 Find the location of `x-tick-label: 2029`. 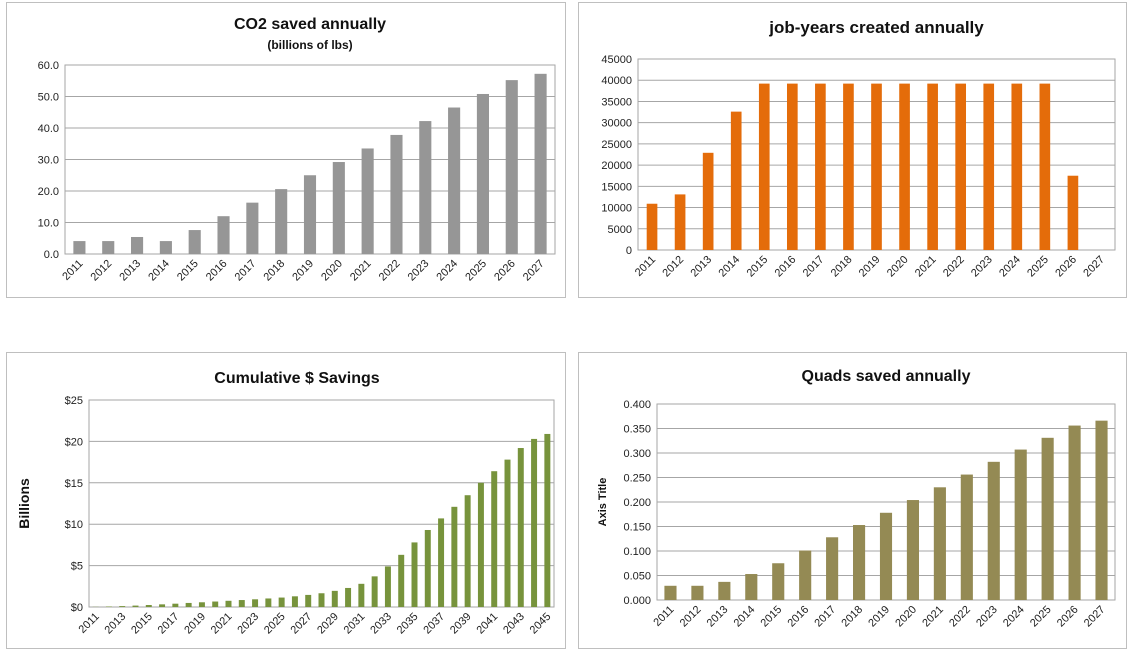

x-tick-label: 2029 is located at coordinates (328, 624).